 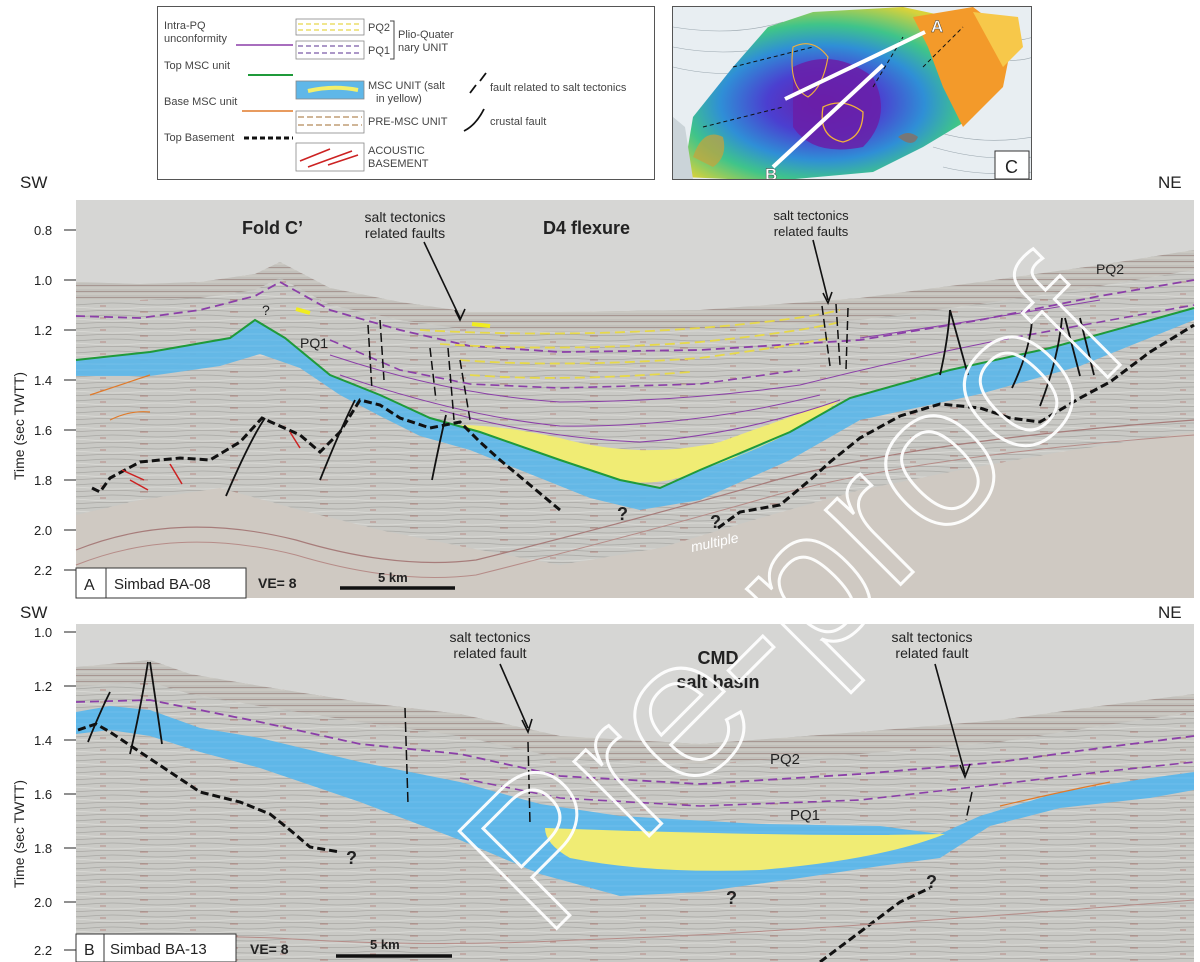 I want to click on section-a-line-name: Simbad BA-08, so click(x=162, y=584).